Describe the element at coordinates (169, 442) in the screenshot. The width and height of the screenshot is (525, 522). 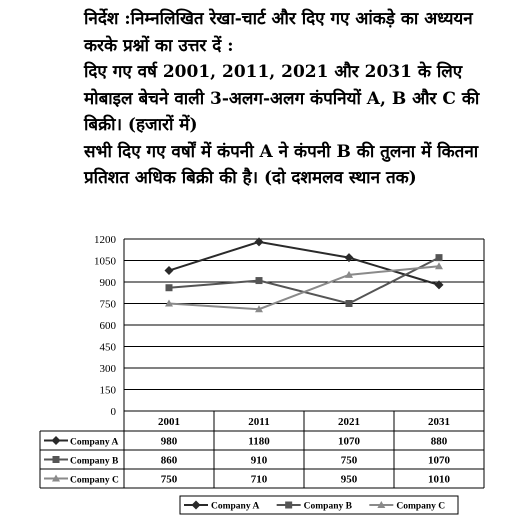
I see `data-label: 980` at that location.